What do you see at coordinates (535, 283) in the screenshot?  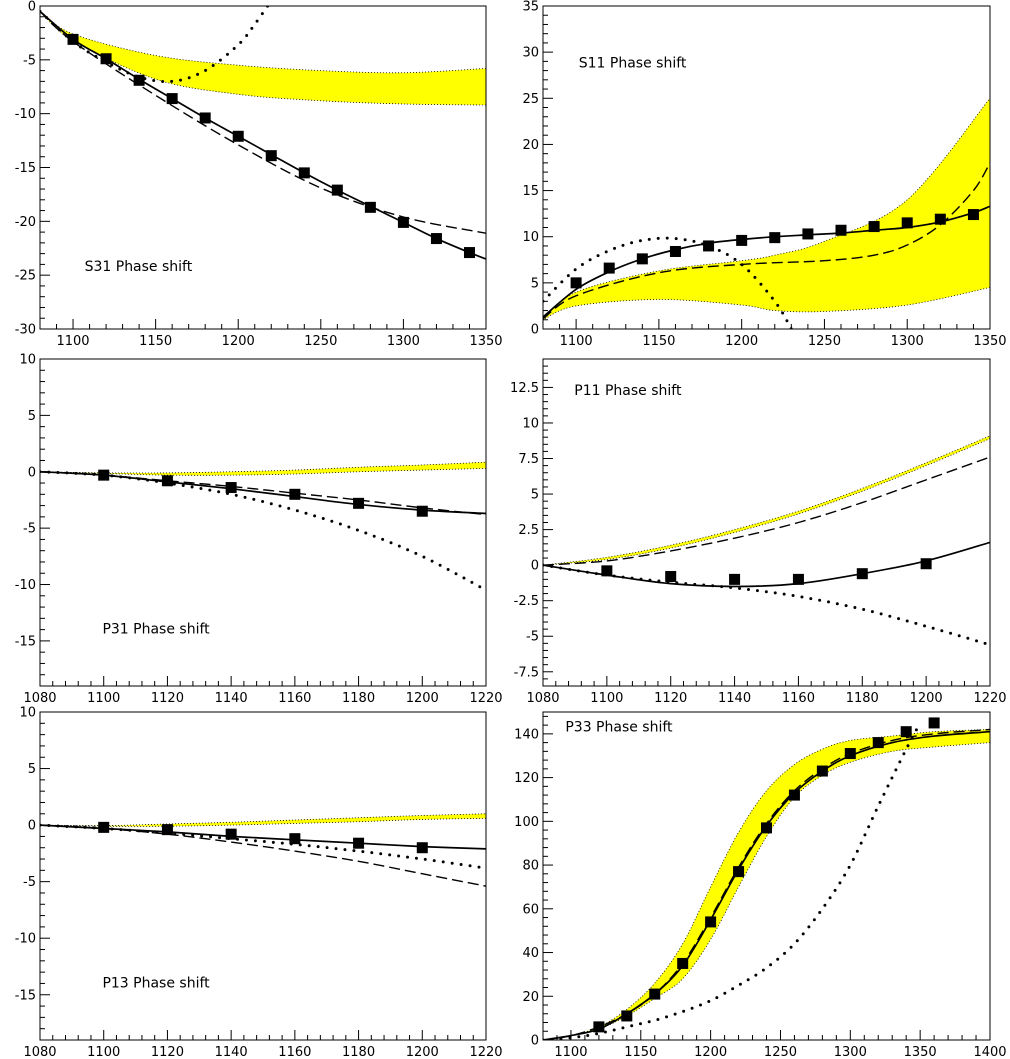 I see `y-tick-label: 5` at bounding box center [535, 283].